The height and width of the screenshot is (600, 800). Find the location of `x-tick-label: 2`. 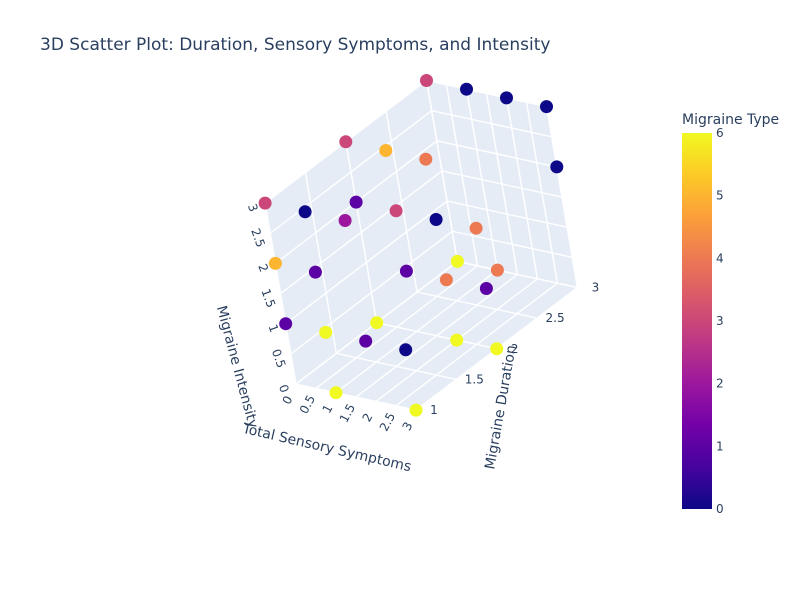

x-tick-label: 2 is located at coordinates (367, 417).